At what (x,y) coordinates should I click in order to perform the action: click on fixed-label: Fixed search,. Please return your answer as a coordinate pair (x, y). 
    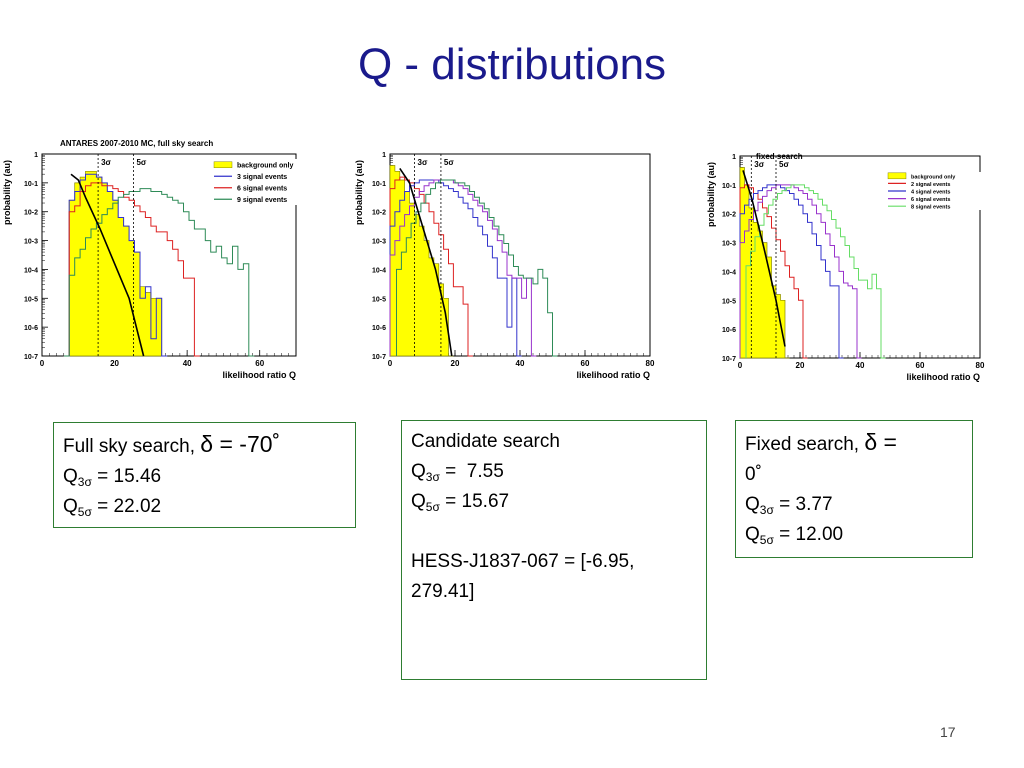
    Looking at the image, I should click on (802, 444).